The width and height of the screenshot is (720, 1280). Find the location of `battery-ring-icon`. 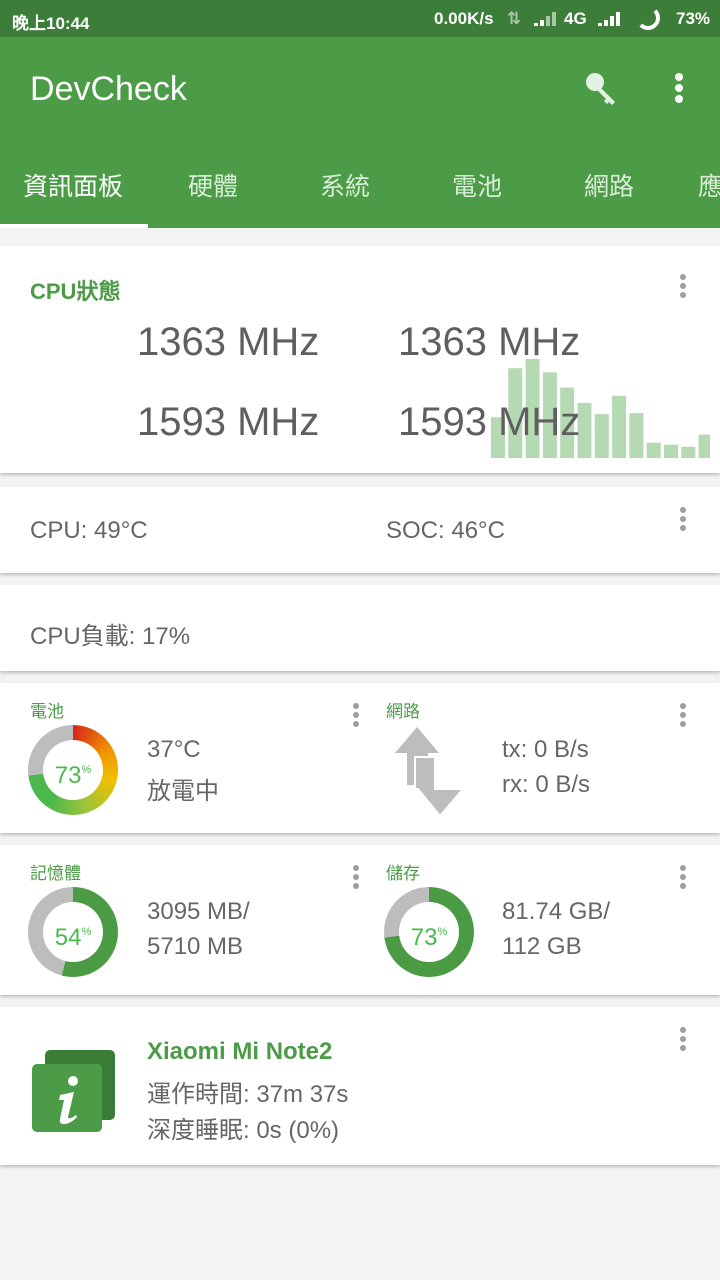

battery-ring-icon is located at coordinates (648, 18).